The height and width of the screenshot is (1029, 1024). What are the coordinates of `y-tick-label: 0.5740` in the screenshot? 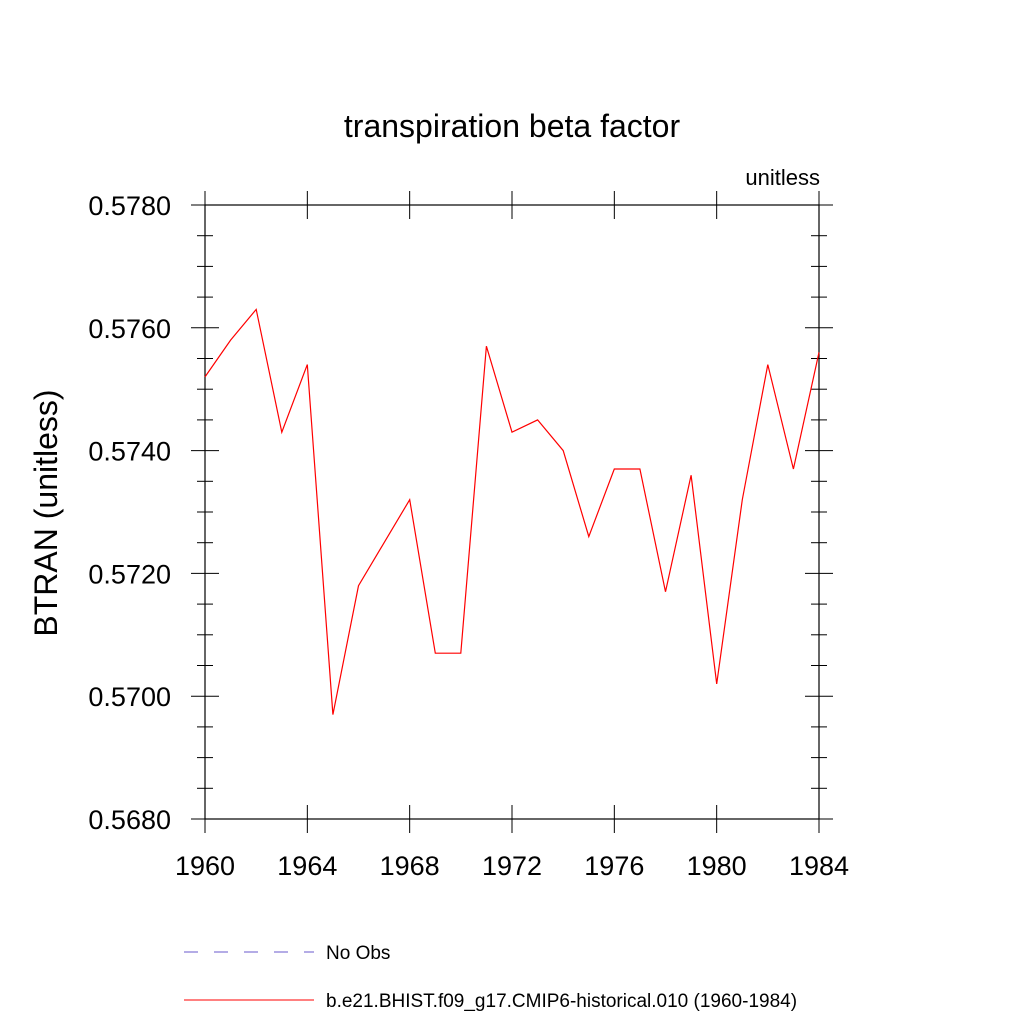 It's located at (129, 452).